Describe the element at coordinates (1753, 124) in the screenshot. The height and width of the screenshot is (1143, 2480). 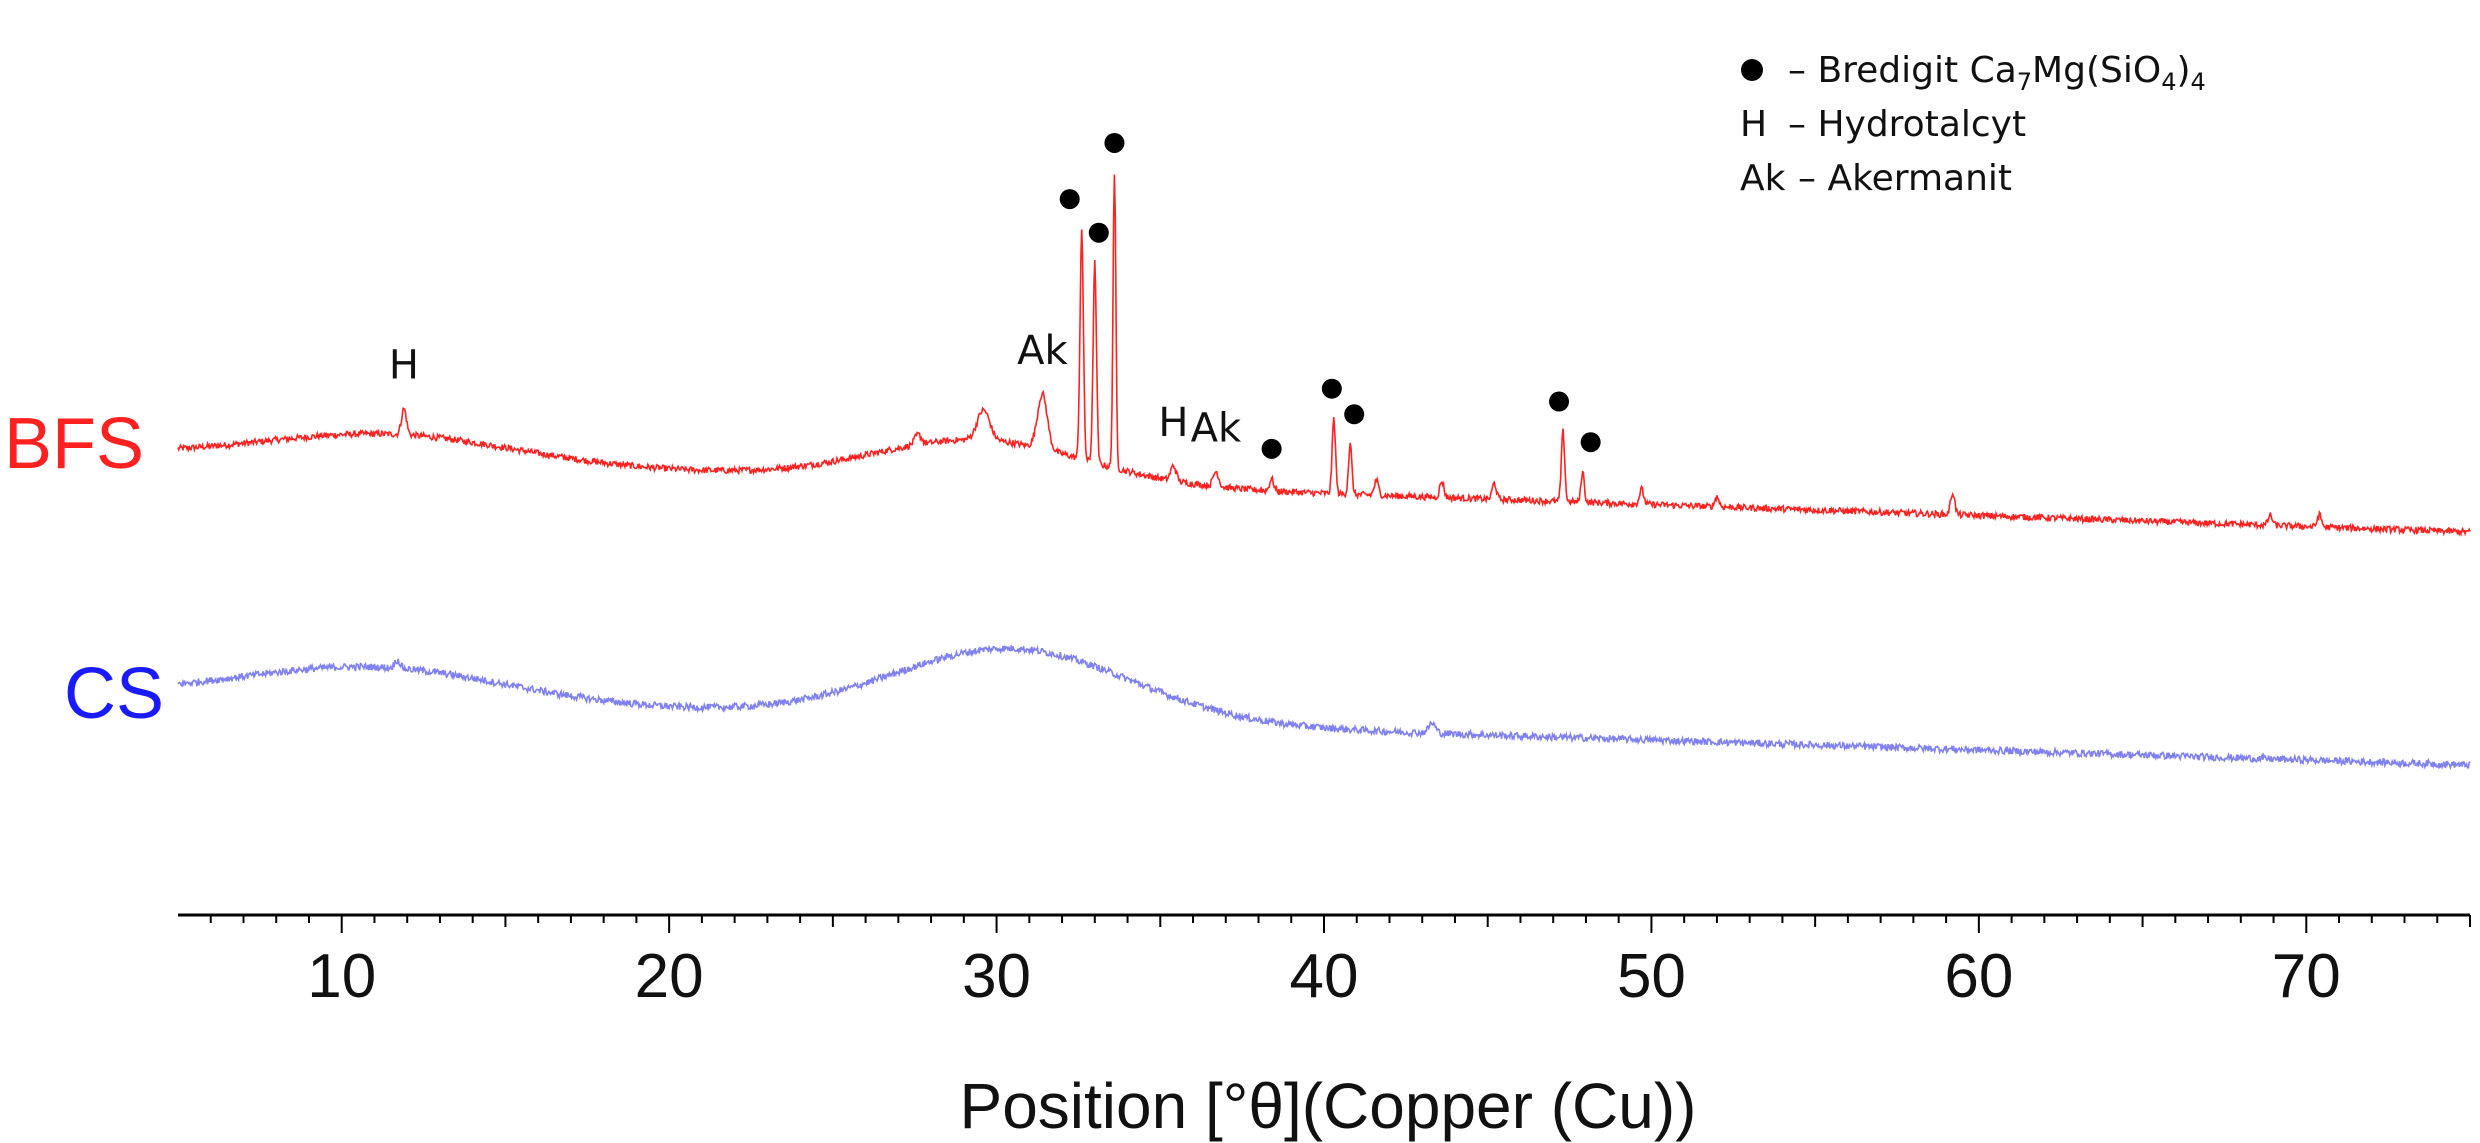
I see `legend-symbol-h: H` at that location.